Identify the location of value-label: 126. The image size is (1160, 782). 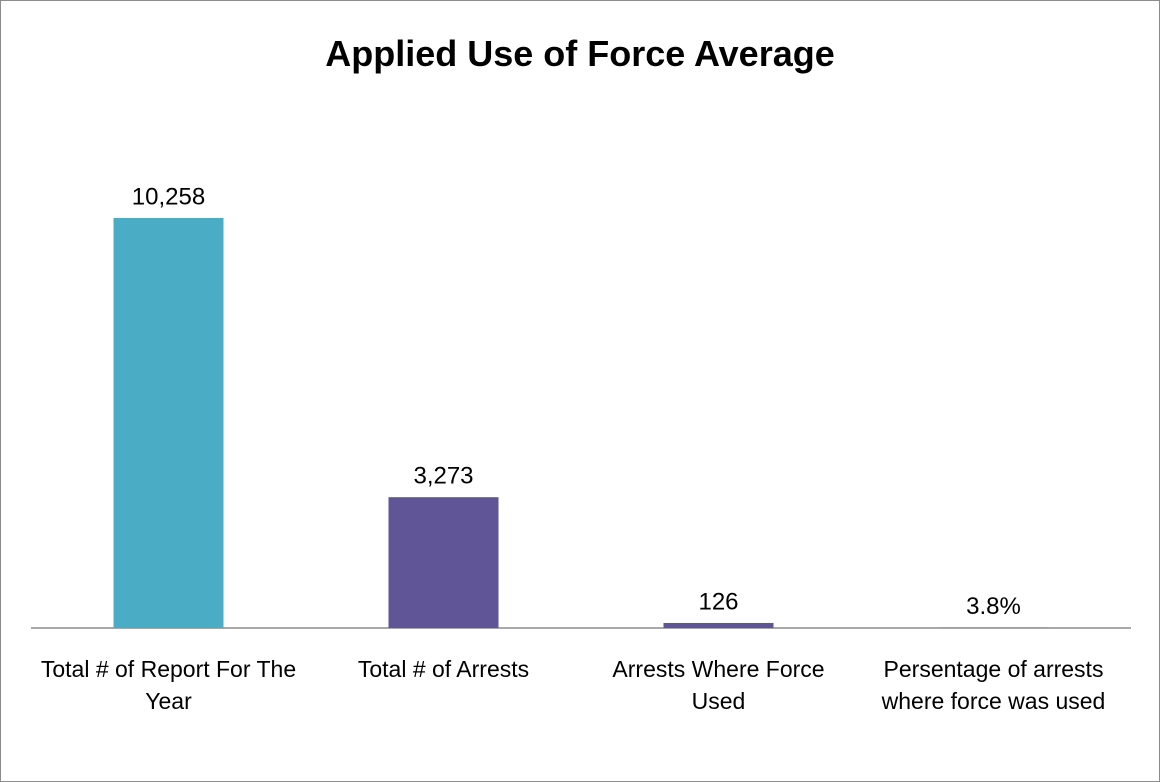
(718, 601).